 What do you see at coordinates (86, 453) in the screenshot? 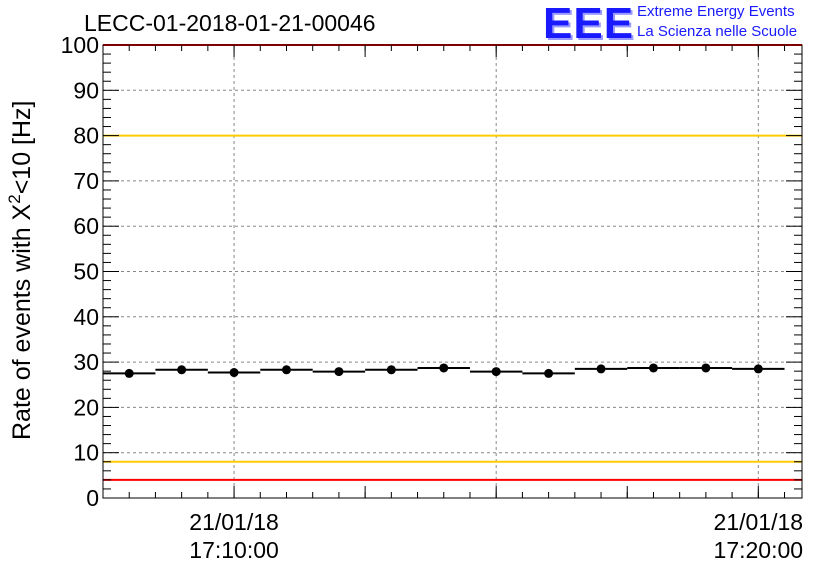
I see `y-tick-label: 10` at bounding box center [86, 453].